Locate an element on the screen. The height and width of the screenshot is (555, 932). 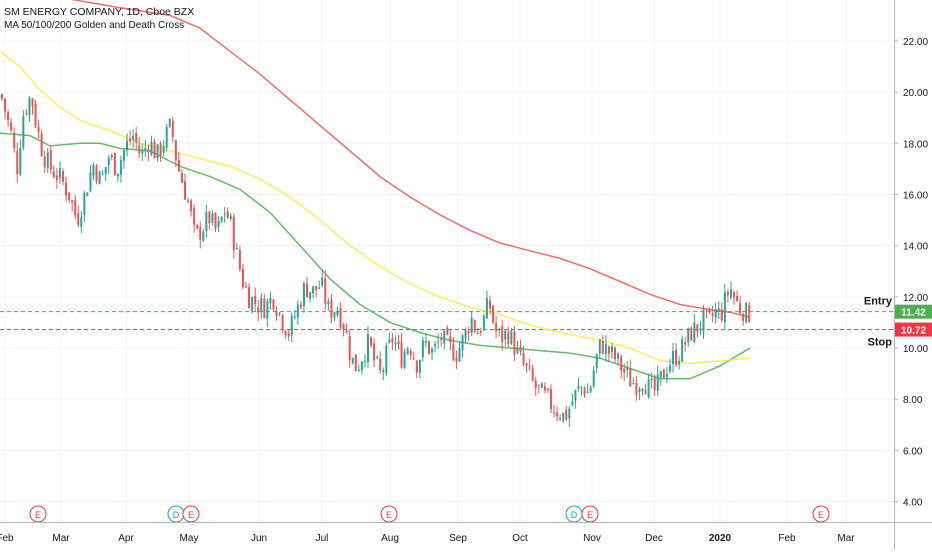
time-tick-label: Mar is located at coordinates (846, 538).